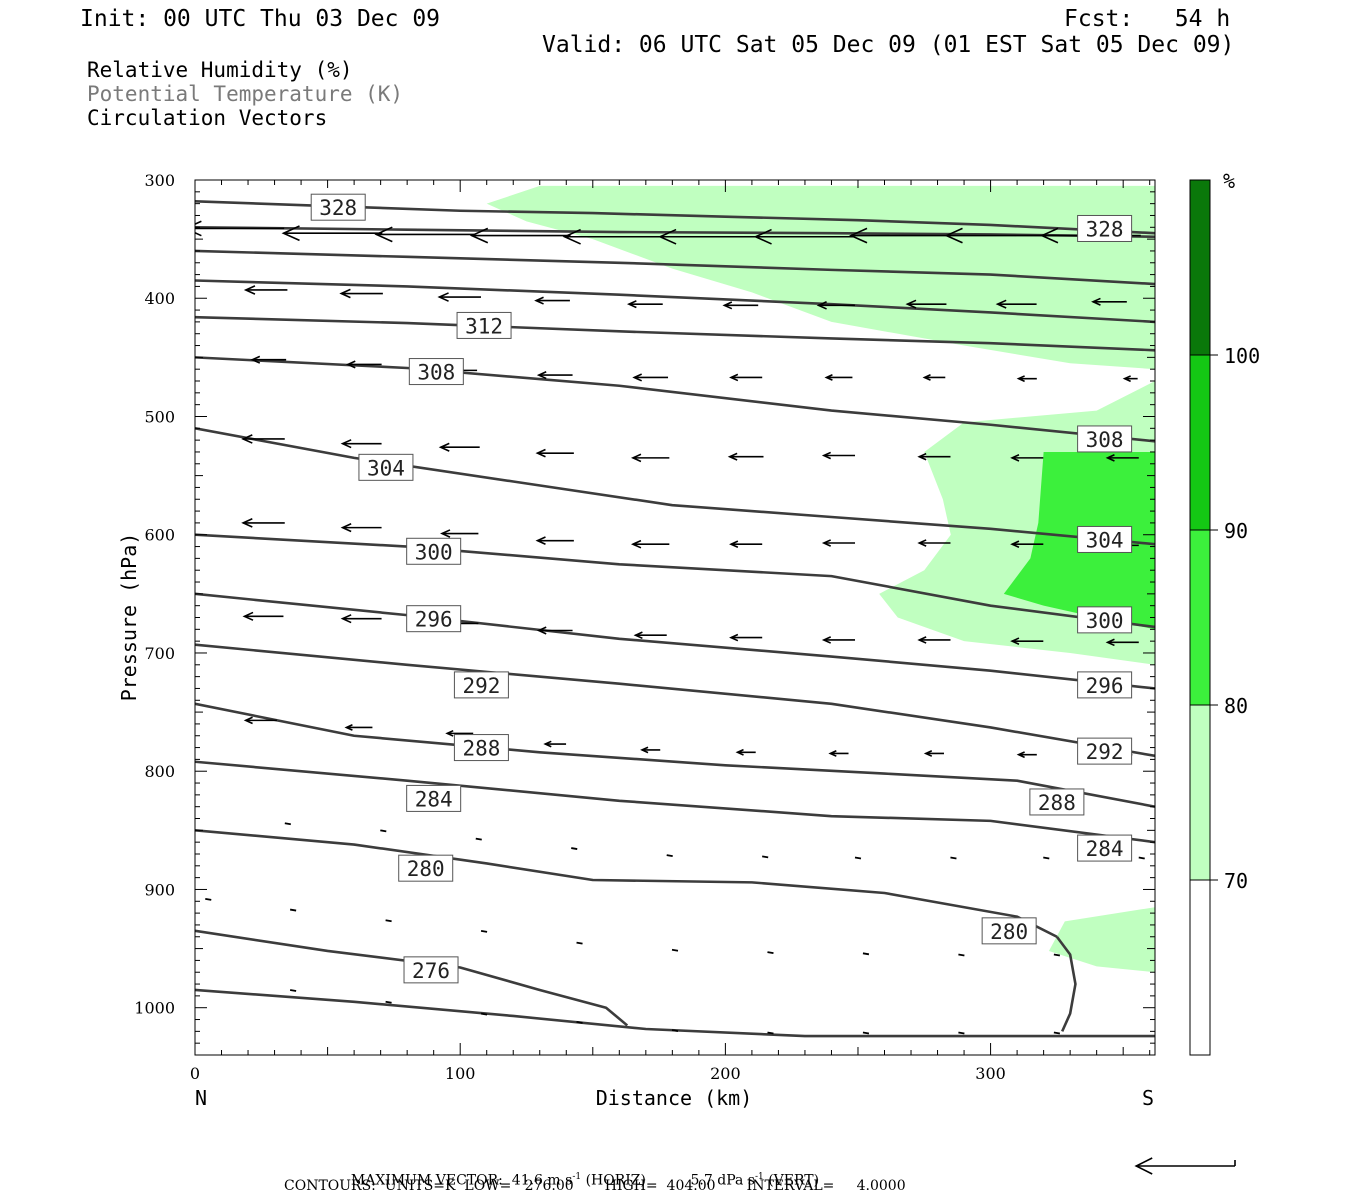 This screenshot has height=1200, width=1350. What do you see at coordinates (1236, 706) in the screenshot?
I see `colorbar-label-80: 80` at bounding box center [1236, 706].